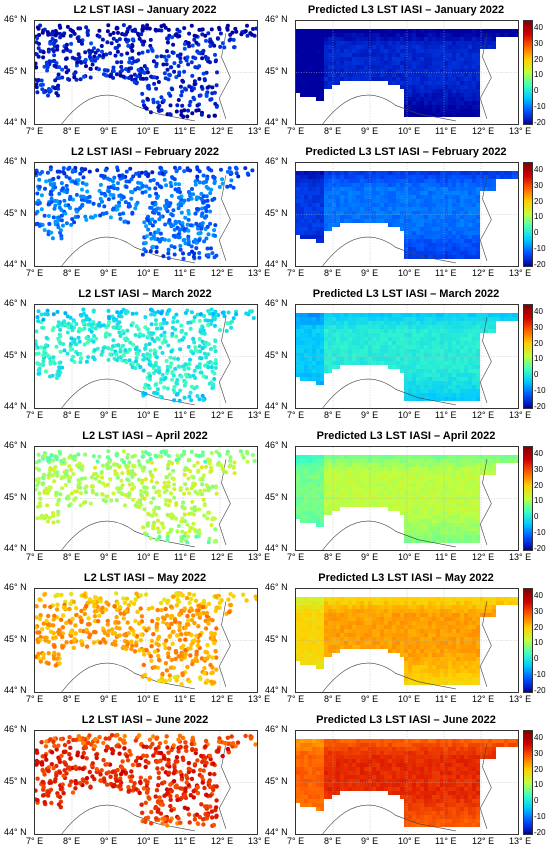  I want to click on l2-lon-label: 8° E, so click(72, 131).